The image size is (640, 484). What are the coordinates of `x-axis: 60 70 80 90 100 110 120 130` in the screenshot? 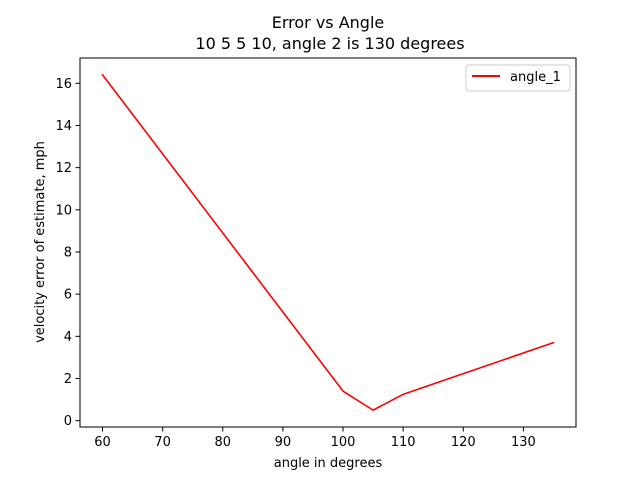 It's located at (315, 438).